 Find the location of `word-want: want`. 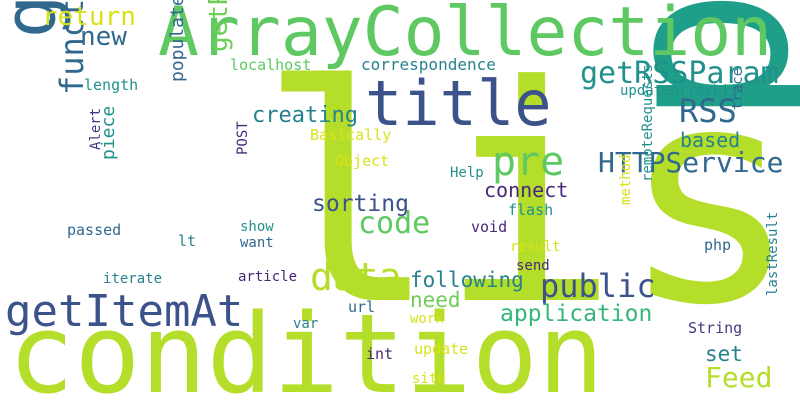

word-want: want is located at coordinates (257, 243).